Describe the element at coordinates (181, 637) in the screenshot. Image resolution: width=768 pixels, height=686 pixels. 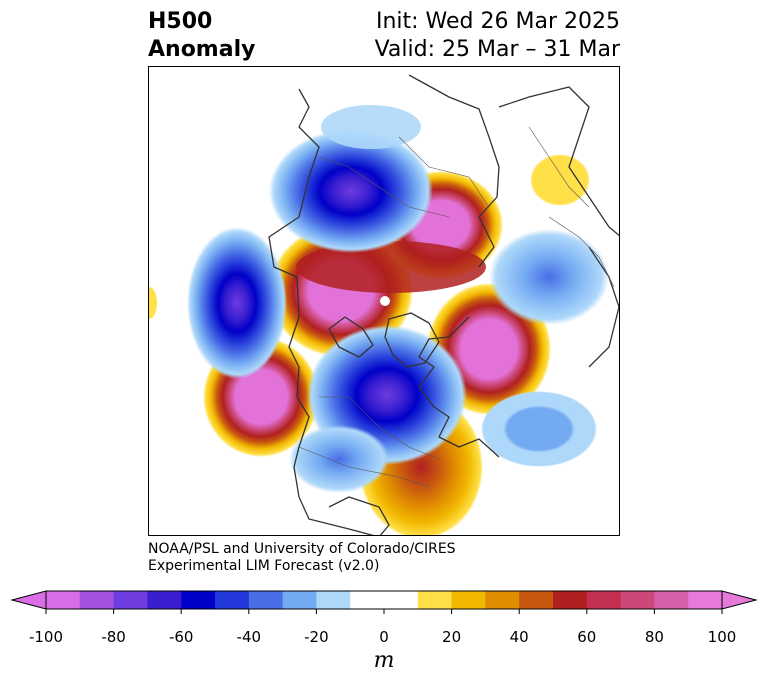
I see `colorbar-tick-label: -60` at that location.